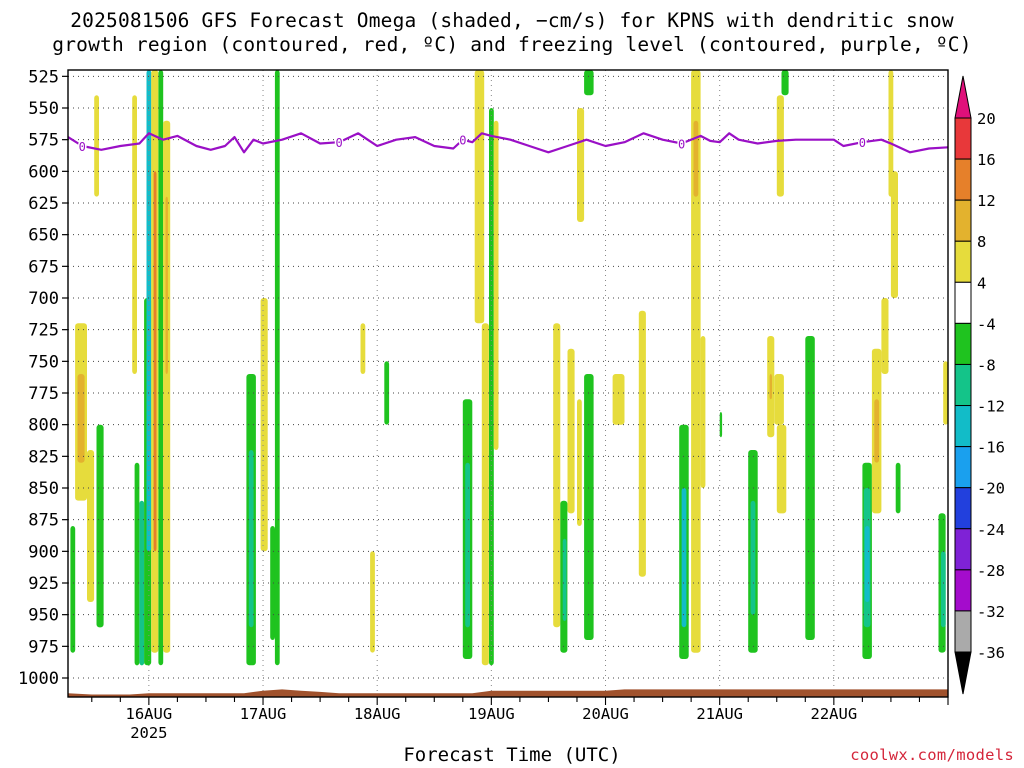 The image size is (1024, 768). I want to click on y-tick-label: 950, so click(43, 616).